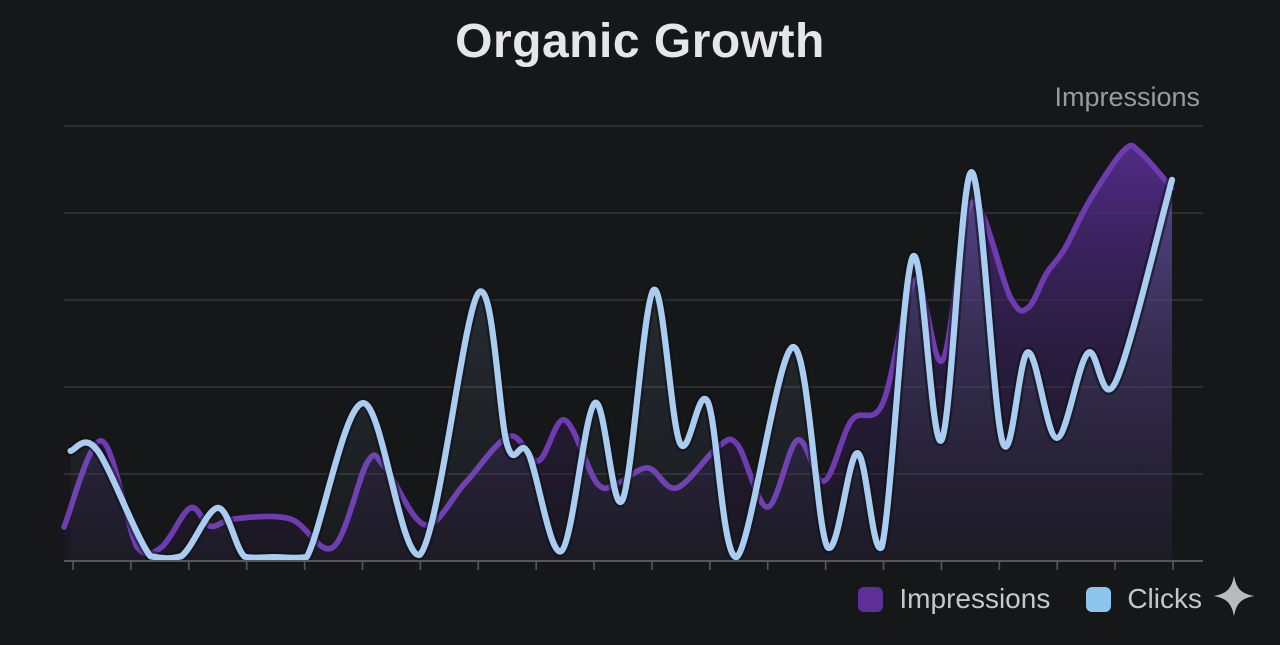  Describe the element at coordinates (1164, 598) in the screenshot. I see `clicks-legend-label: Clicks` at that location.